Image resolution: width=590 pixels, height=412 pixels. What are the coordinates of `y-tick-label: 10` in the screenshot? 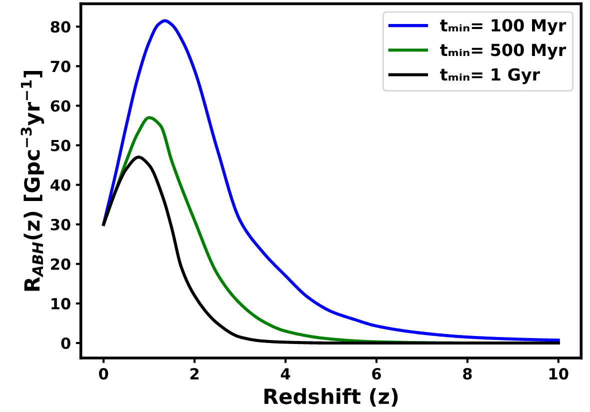 It's located at (61, 304).